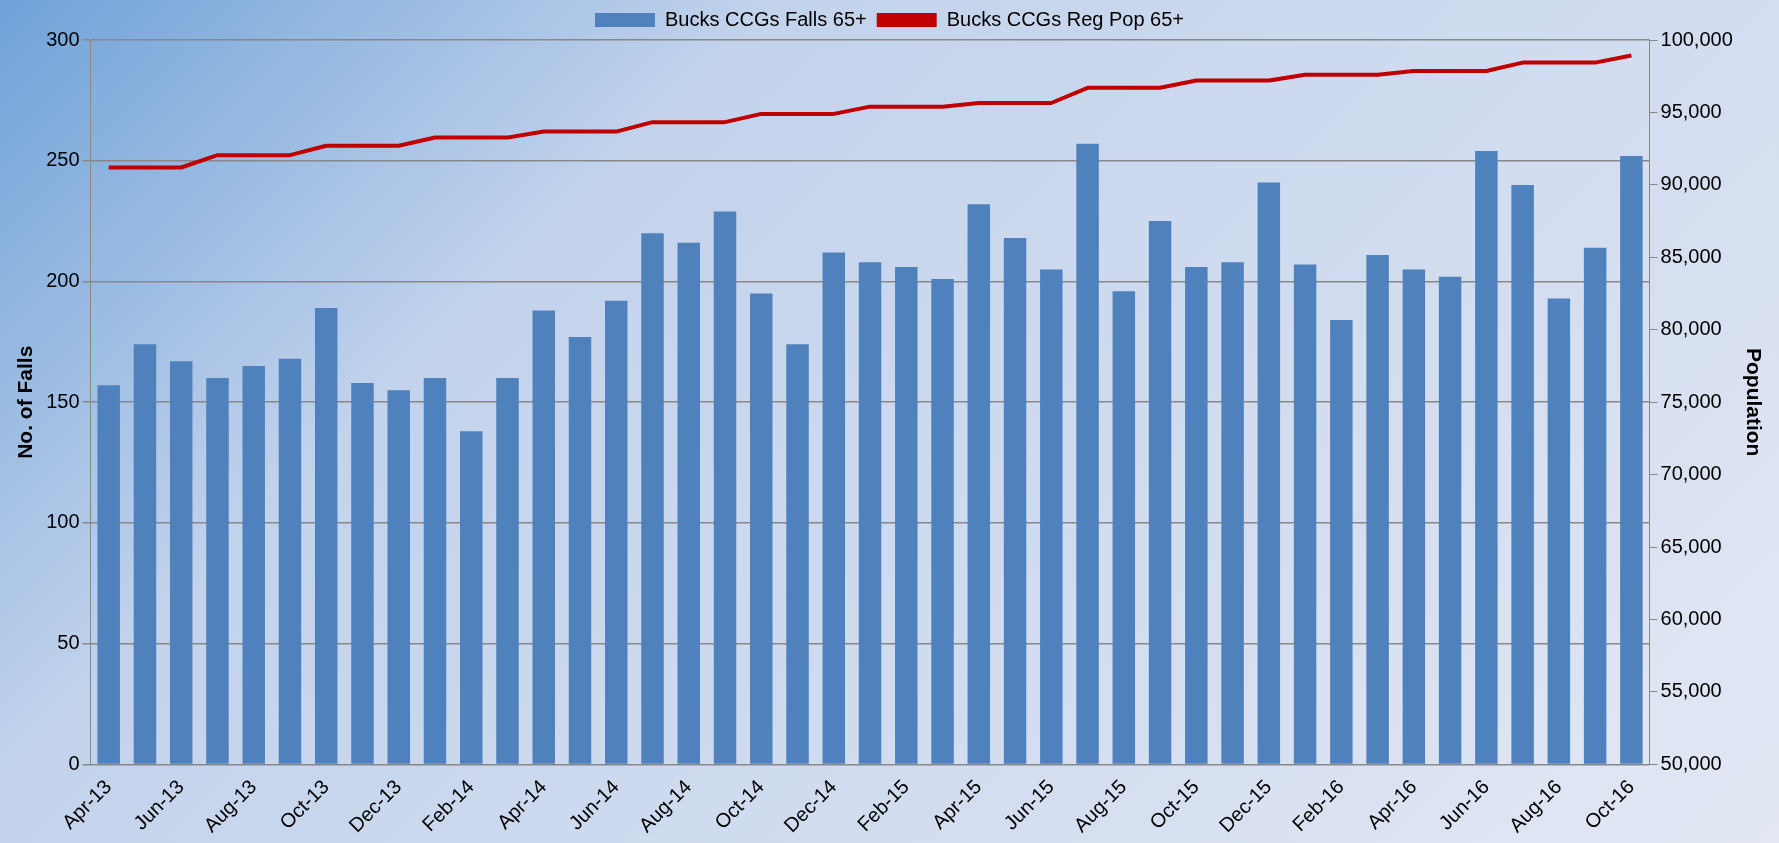  I want to click on legend-label: Bucks CCGs Falls 65+, so click(765, 18).